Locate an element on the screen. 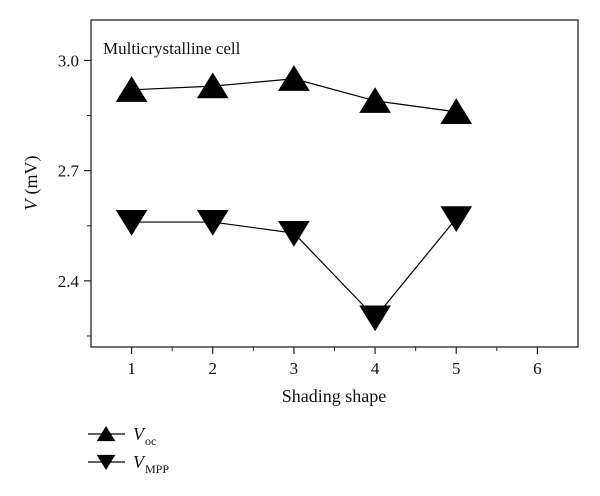 Image resolution: width=600 pixels, height=496 pixels. x-axis: 1 2 3 4 5 6 is located at coordinates (334, 362).